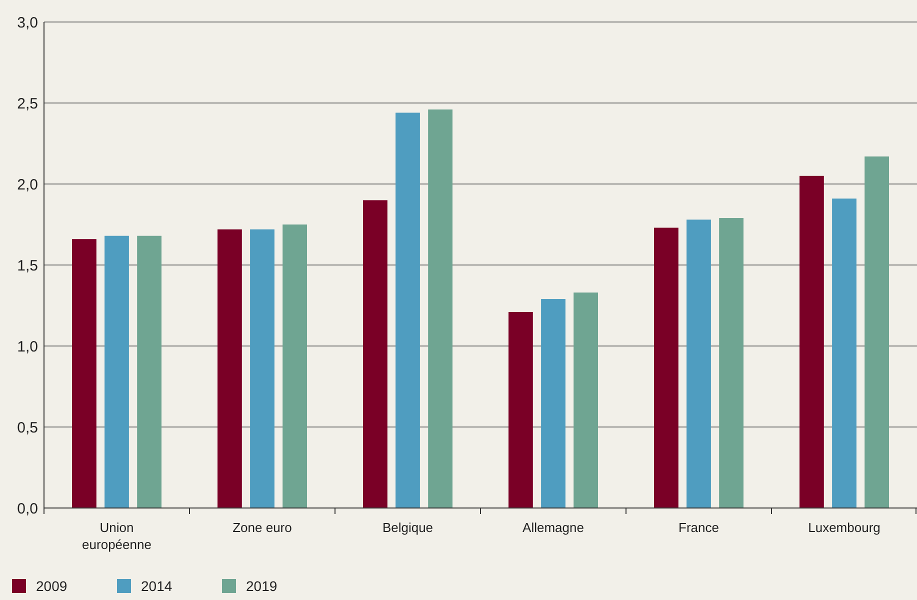 This screenshot has height=600, width=917. I want to click on y-tick-label: 0,5, so click(27, 427).